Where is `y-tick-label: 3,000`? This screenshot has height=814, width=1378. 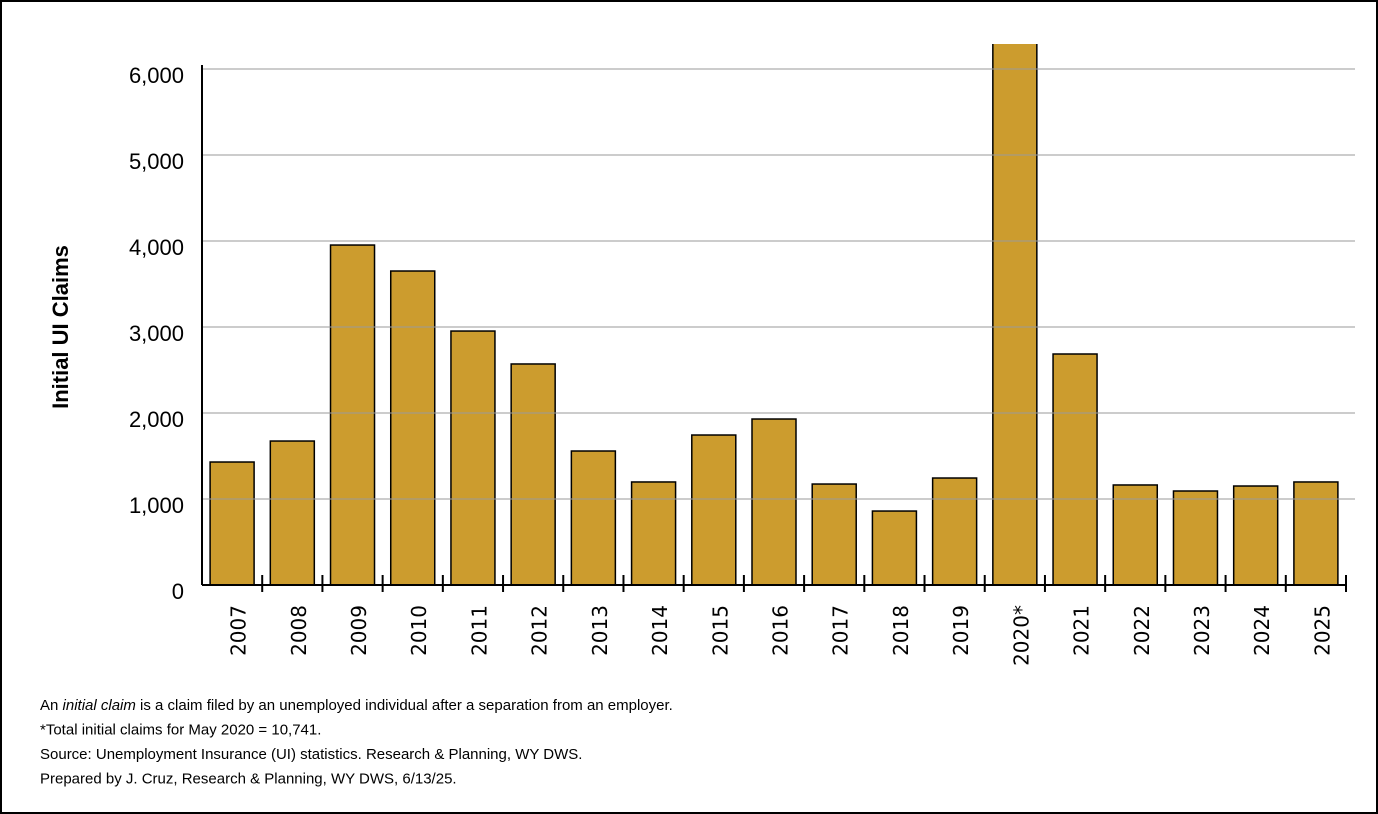
y-tick-label: 3,000 is located at coordinates (156, 333).